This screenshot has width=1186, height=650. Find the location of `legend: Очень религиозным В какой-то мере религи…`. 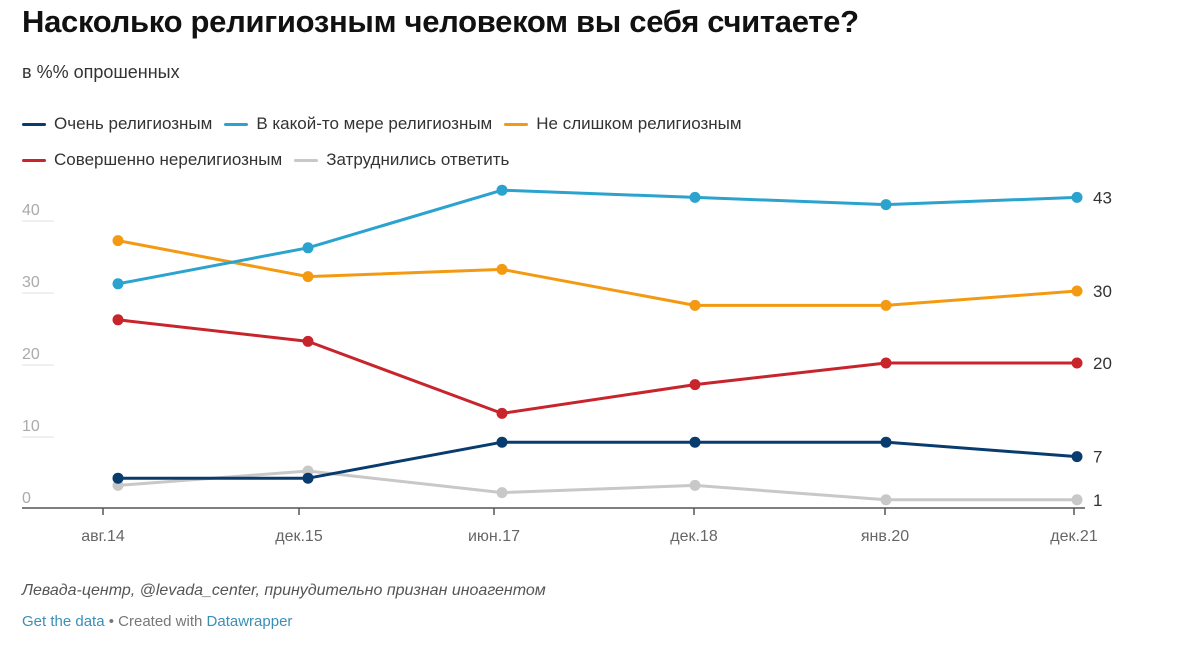

legend: Очень религиозным В какой-то мере религи… is located at coordinates (472, 142).